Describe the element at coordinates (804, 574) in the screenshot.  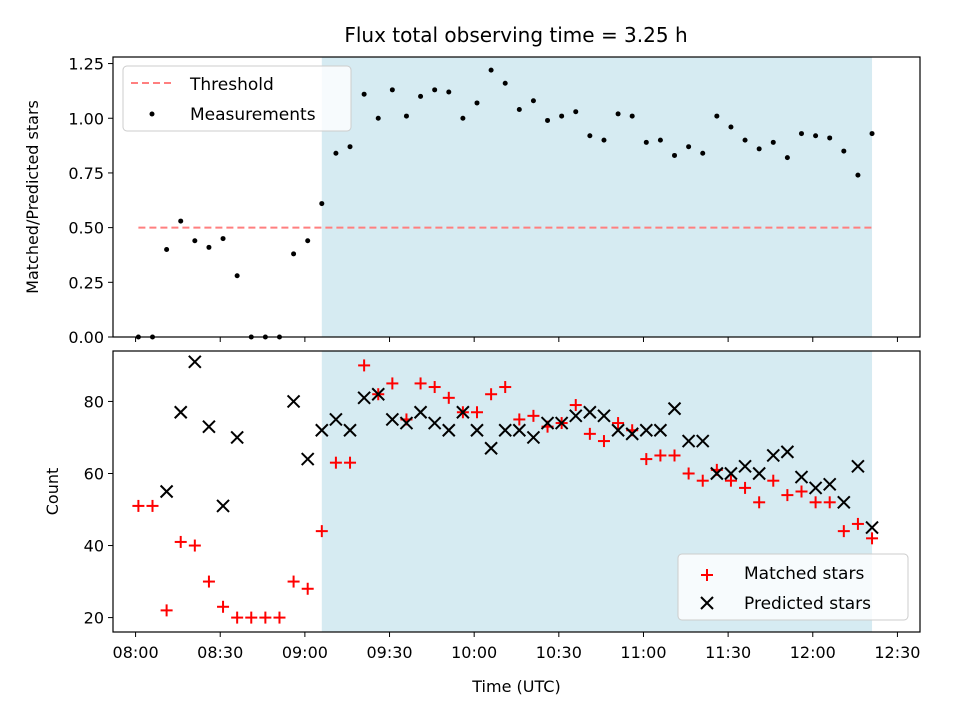
I see `legend-matched-label: Matched stars` at that location.